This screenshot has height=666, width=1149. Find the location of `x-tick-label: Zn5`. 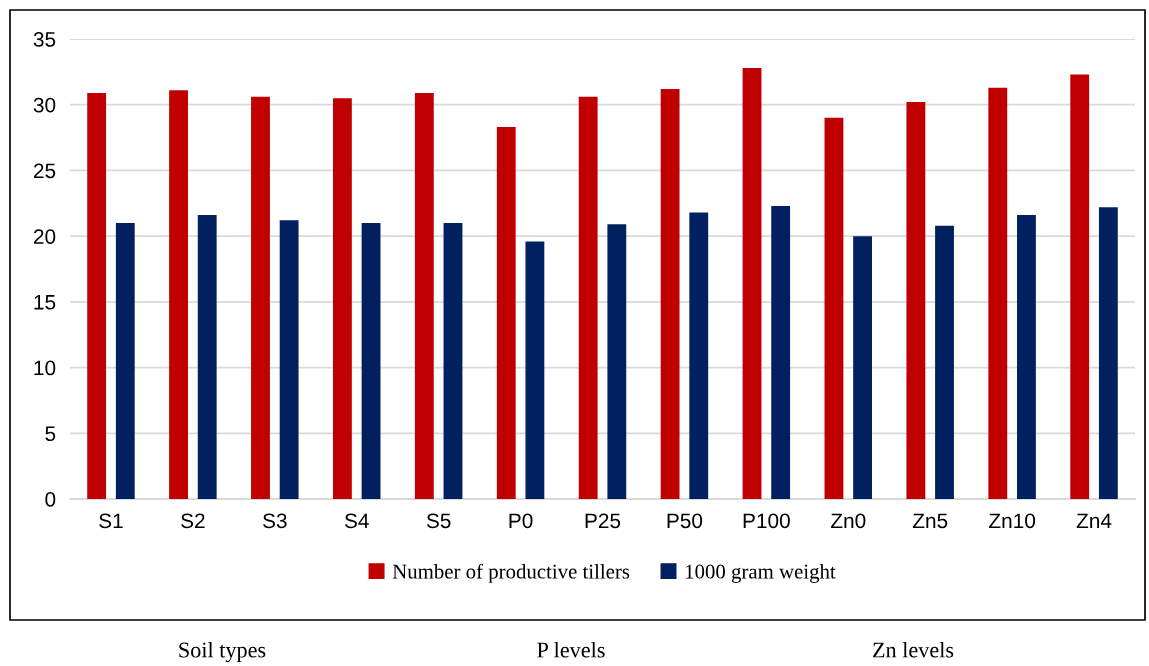

x-tick-label: Zn5 is located at coordinates (930, 521).